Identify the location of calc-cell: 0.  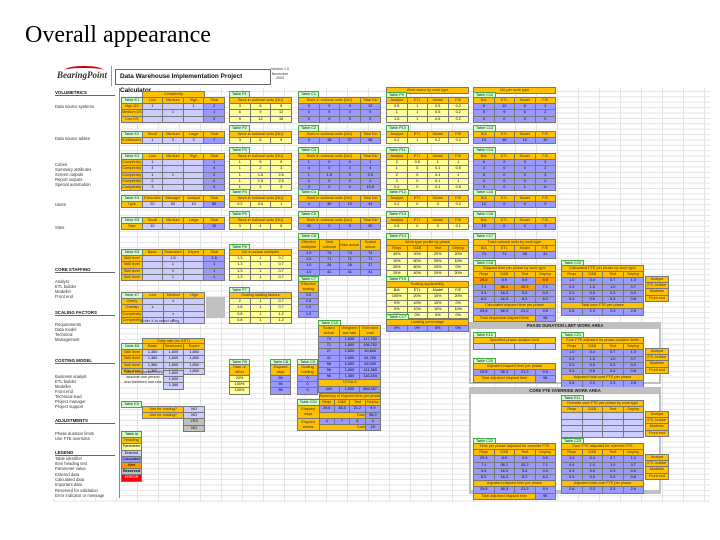
(504, 227).